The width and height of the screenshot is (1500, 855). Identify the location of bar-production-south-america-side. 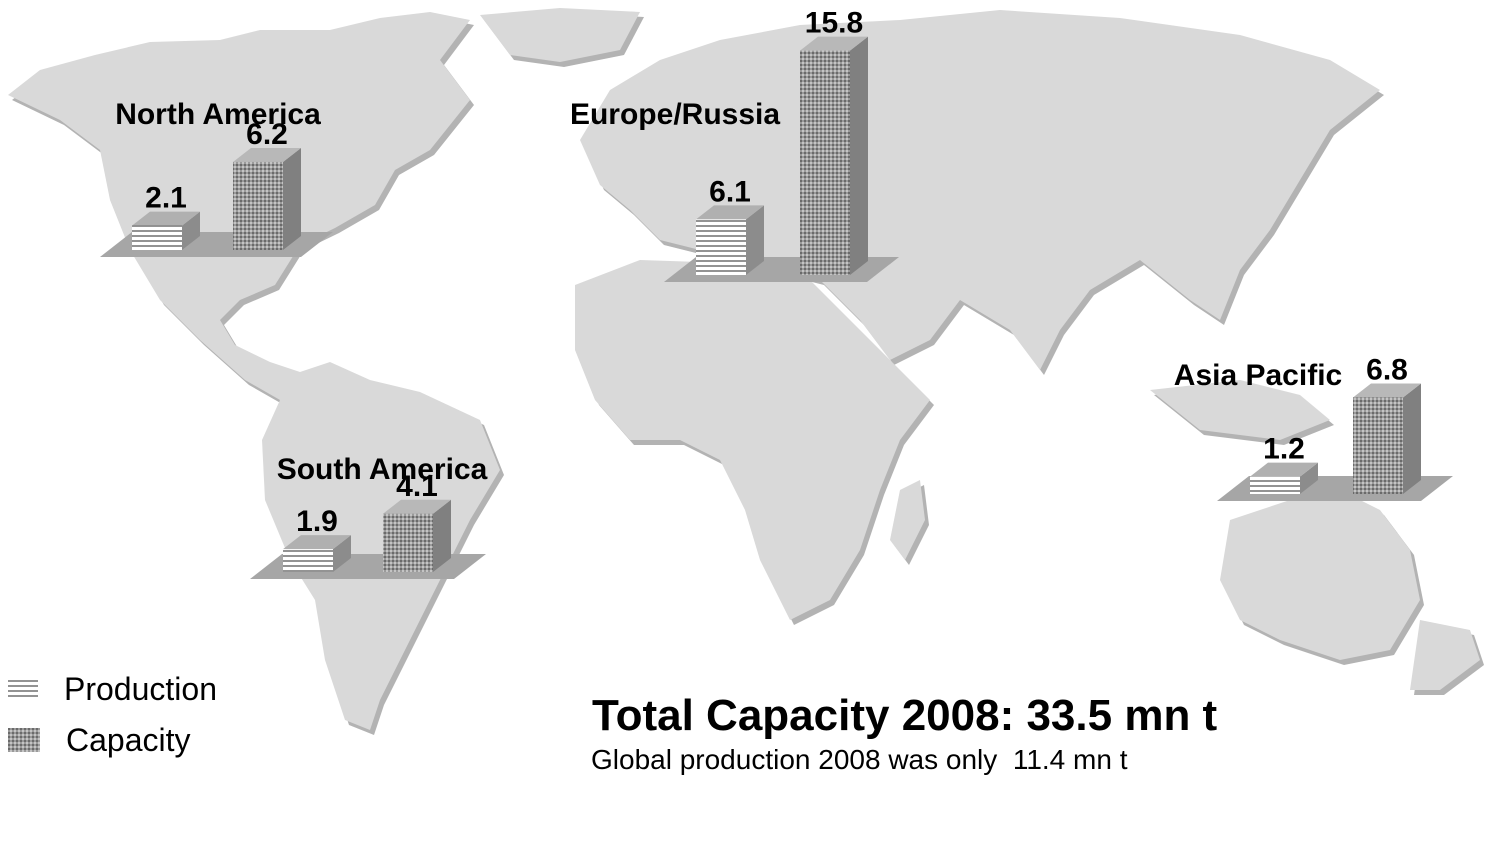
(342, 553).